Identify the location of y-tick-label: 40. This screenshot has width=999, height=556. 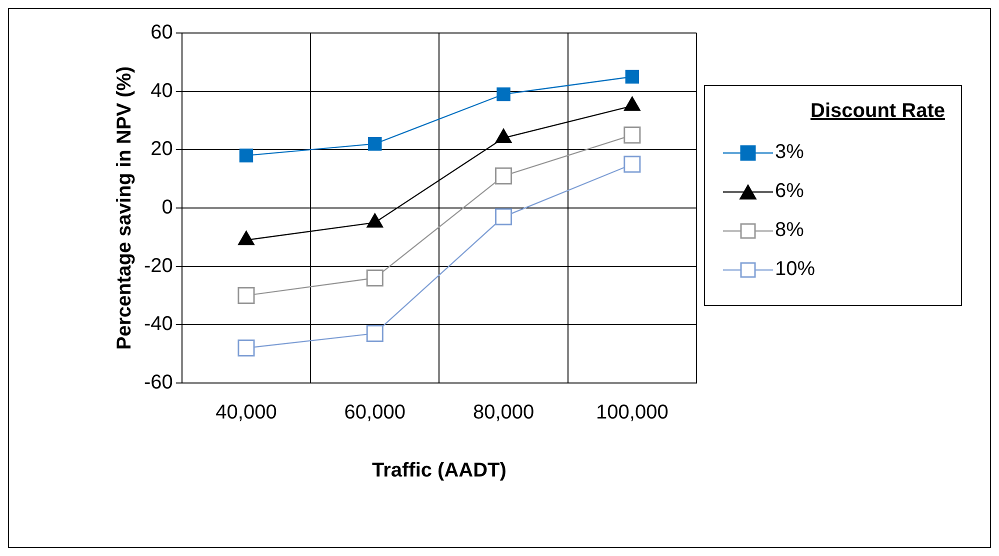
(161, 91).